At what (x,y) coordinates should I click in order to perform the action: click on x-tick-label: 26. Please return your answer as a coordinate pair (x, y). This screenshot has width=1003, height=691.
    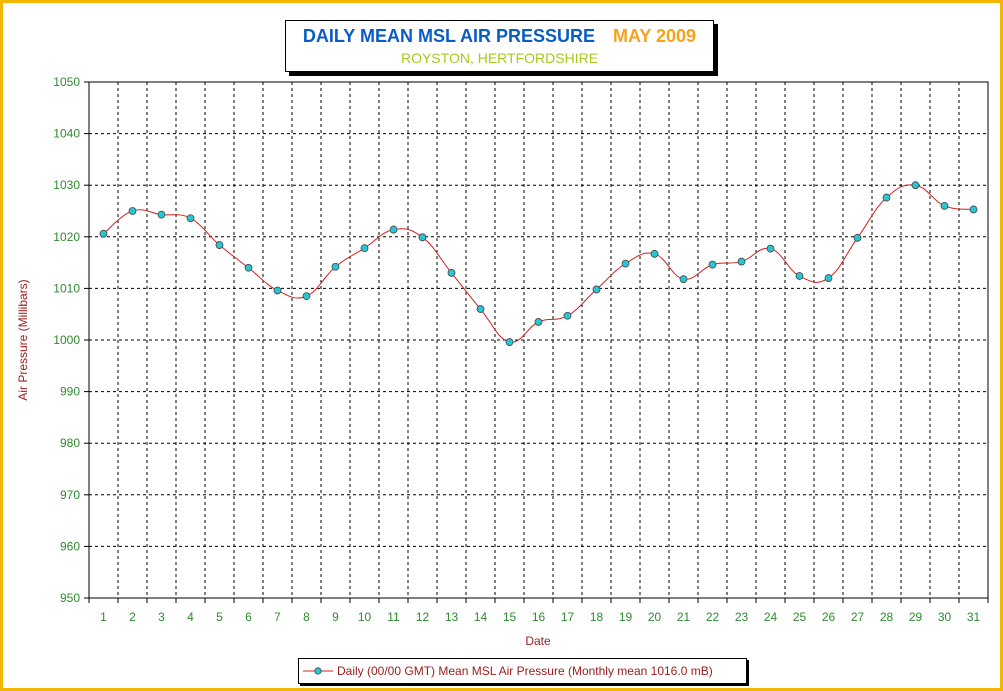
    Looking at the image, I should click on (829, 617).